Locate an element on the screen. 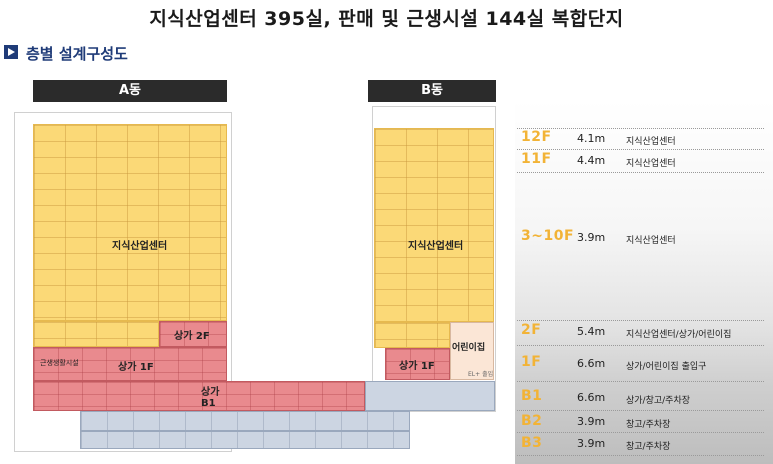  floor-1f-label: 1F is located at coordinates (531, 362).